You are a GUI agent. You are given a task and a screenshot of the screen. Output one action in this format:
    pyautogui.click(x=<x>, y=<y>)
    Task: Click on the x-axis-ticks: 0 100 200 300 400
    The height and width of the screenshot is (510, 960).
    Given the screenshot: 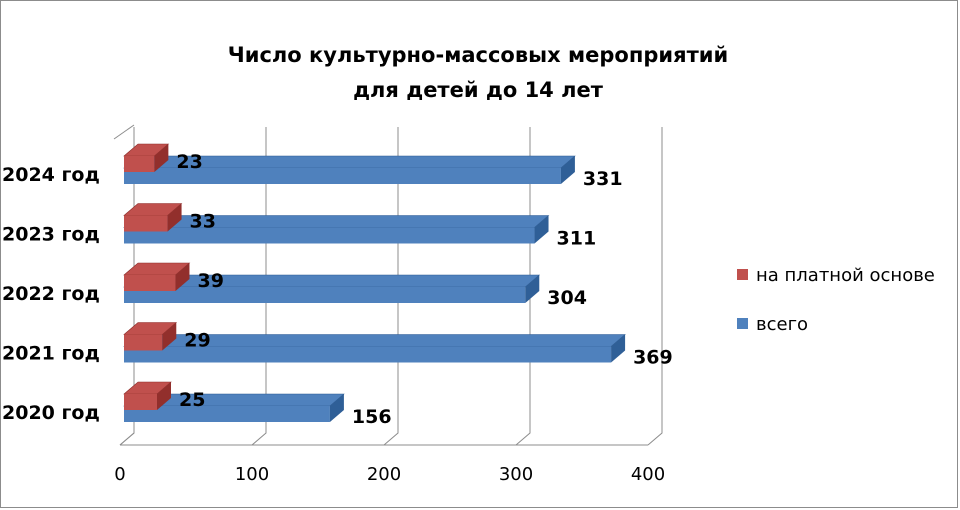 What is the action you would take?
    pyautogui.click(x=389, y=474)
    